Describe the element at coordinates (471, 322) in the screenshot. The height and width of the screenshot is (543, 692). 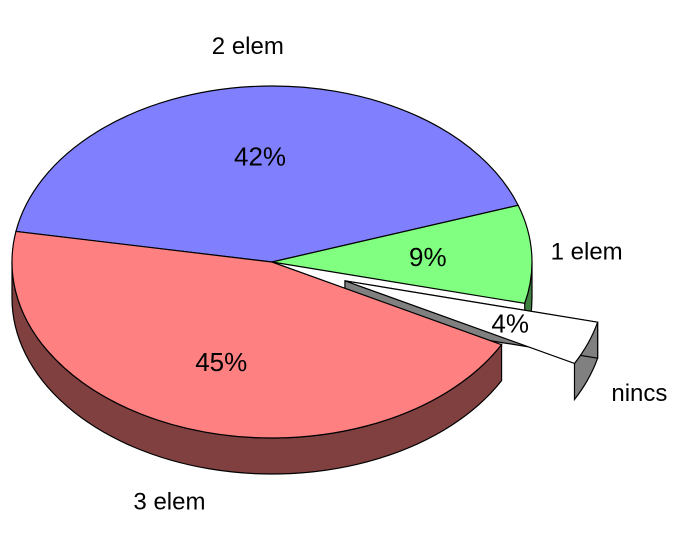
I see `pie-slice-nincs` at that location.